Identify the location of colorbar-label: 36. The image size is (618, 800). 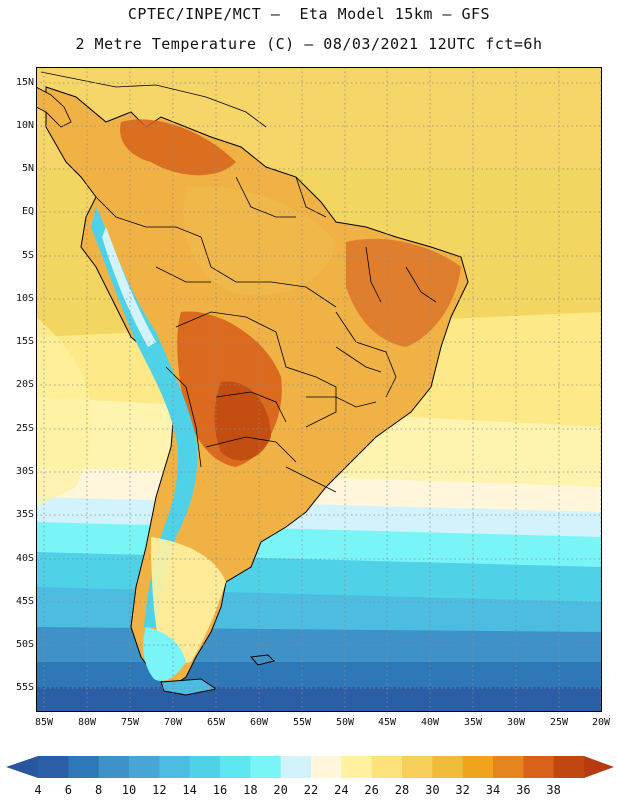
(523, 790).